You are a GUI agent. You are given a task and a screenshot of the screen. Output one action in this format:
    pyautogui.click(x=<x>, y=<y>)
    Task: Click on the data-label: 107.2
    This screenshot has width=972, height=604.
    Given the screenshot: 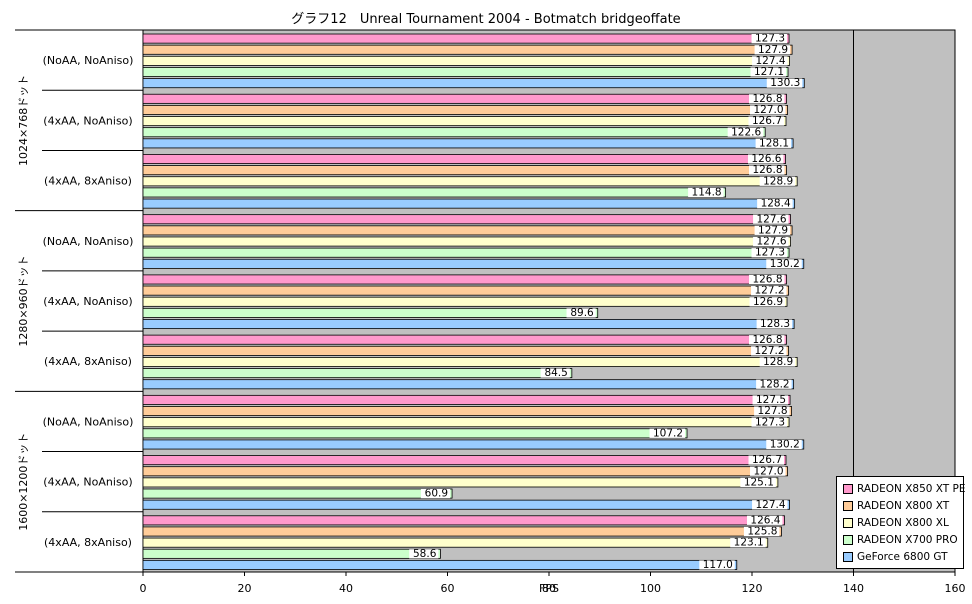 What is the action you would take?
    pyautogui.click(x=668, y=433)
    